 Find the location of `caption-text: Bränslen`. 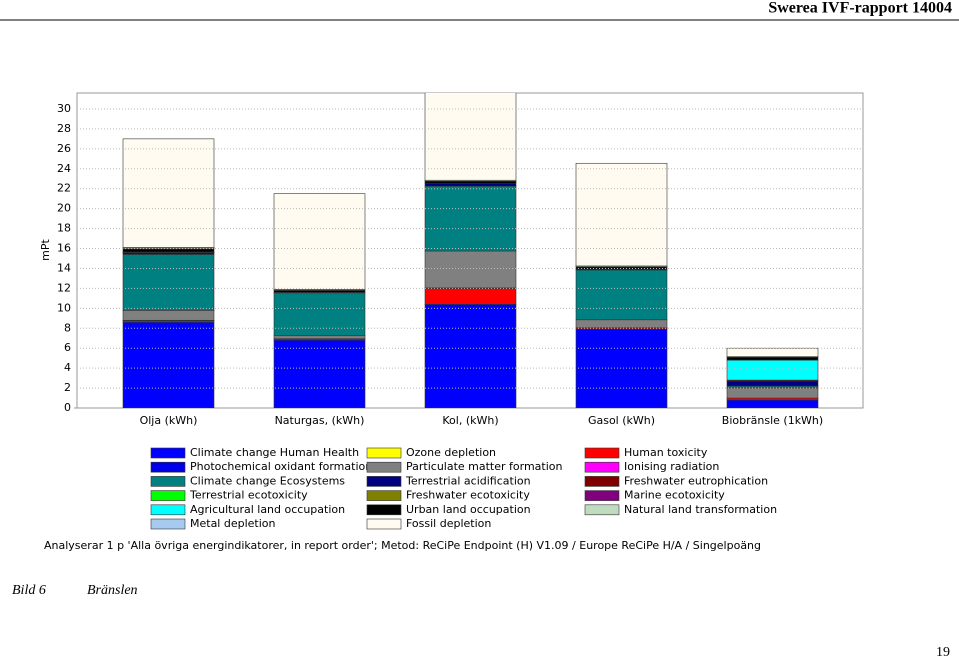

caption-text: Bränslen is located at coordinates (112, 590).